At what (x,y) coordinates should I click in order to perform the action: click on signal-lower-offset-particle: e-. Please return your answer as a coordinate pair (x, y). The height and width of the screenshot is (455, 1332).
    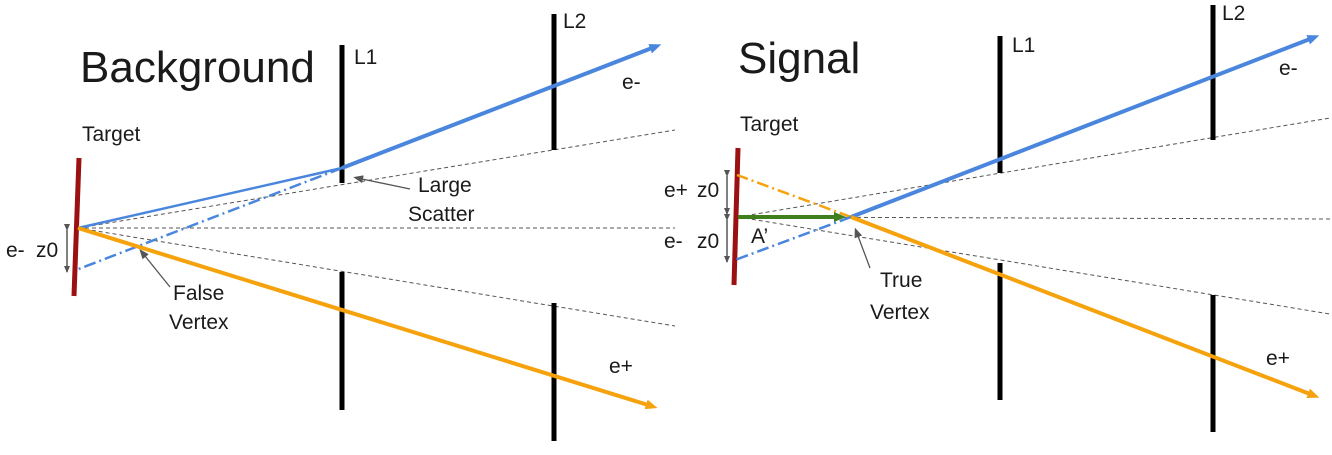
    Looking at the image, I should click on (673, 241).